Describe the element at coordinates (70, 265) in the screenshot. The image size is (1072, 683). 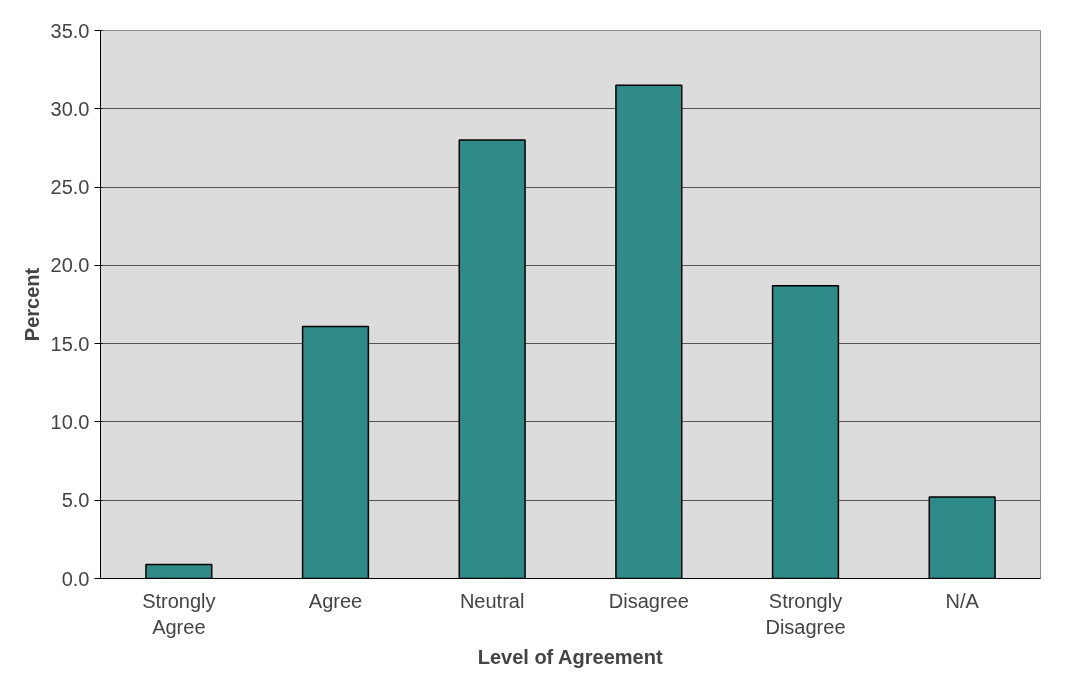
I see `y-tick-label: 20.0` at that location.